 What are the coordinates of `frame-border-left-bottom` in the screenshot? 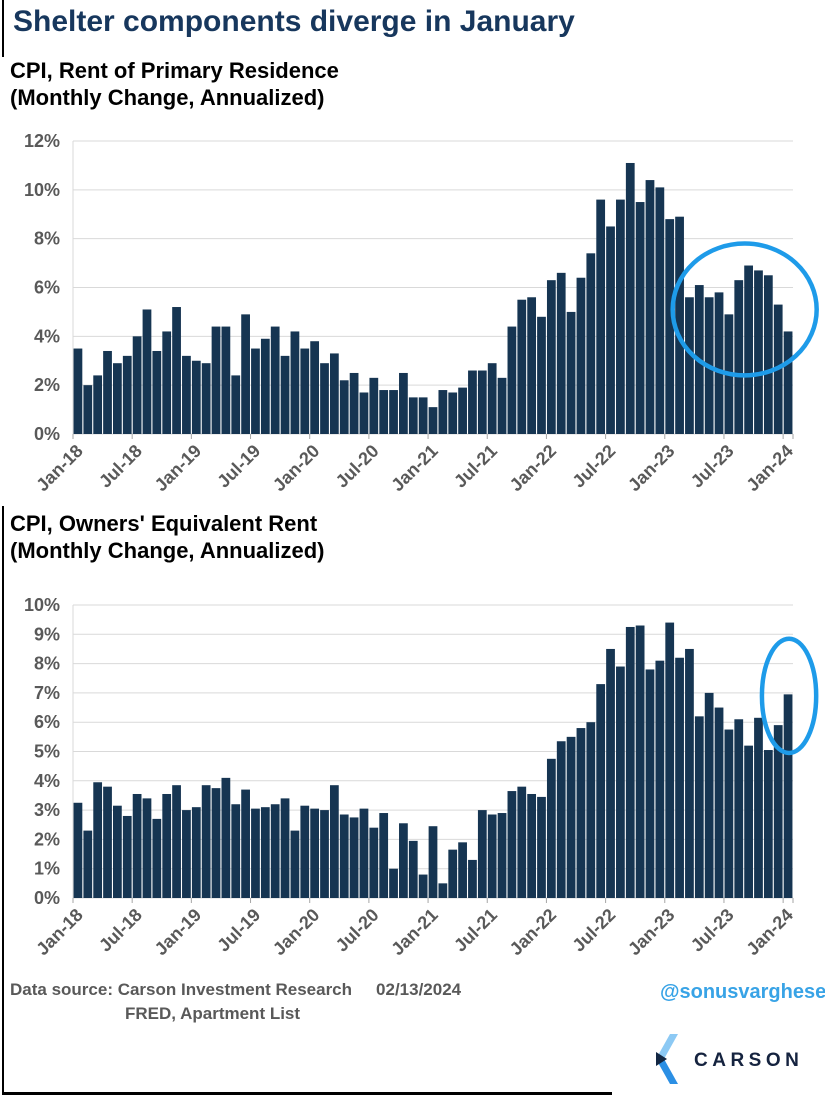 It's located at (3, 800).